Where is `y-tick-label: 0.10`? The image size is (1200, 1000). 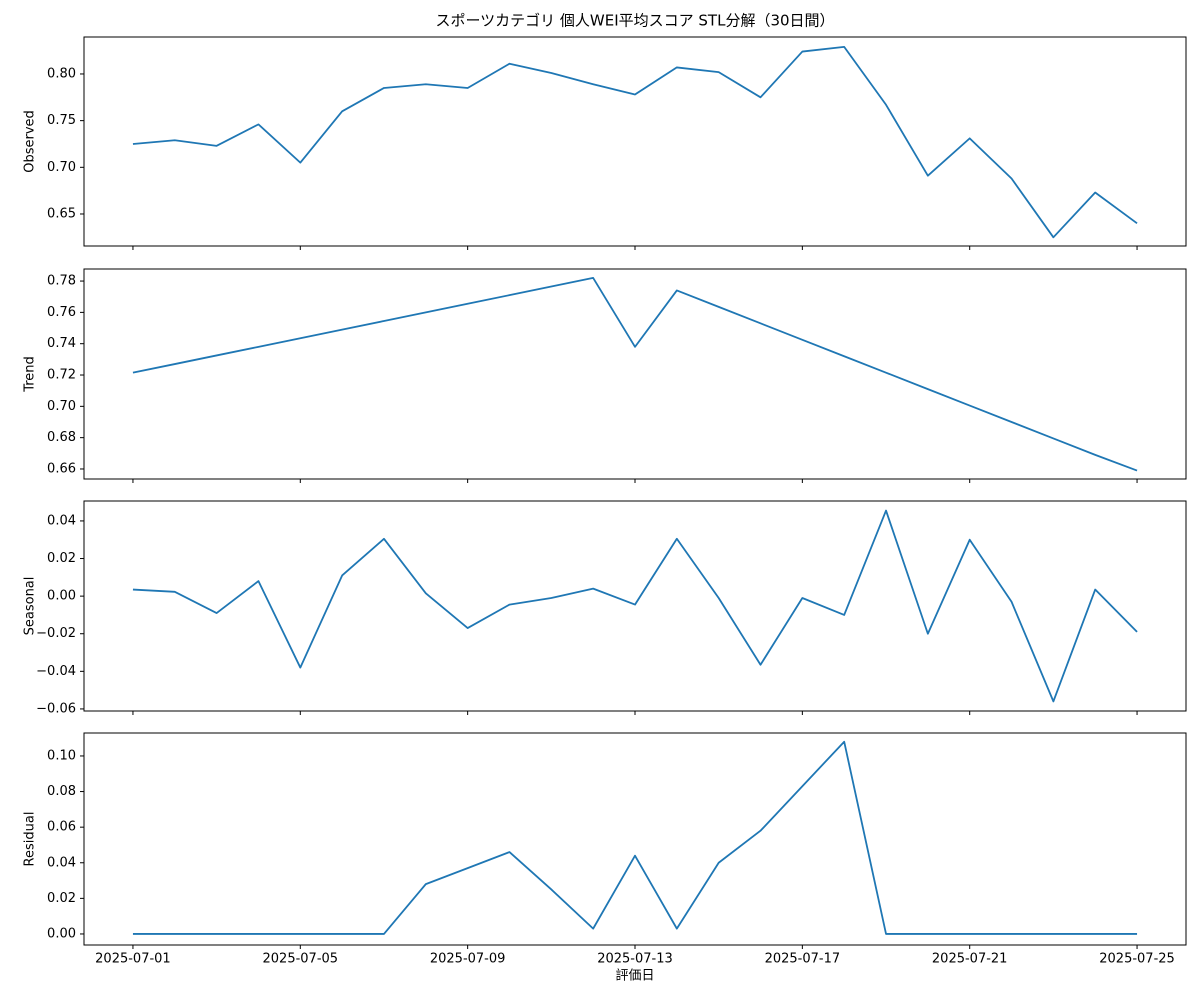
y-tick-label: 0.10 is located at coordinates (61, 755).